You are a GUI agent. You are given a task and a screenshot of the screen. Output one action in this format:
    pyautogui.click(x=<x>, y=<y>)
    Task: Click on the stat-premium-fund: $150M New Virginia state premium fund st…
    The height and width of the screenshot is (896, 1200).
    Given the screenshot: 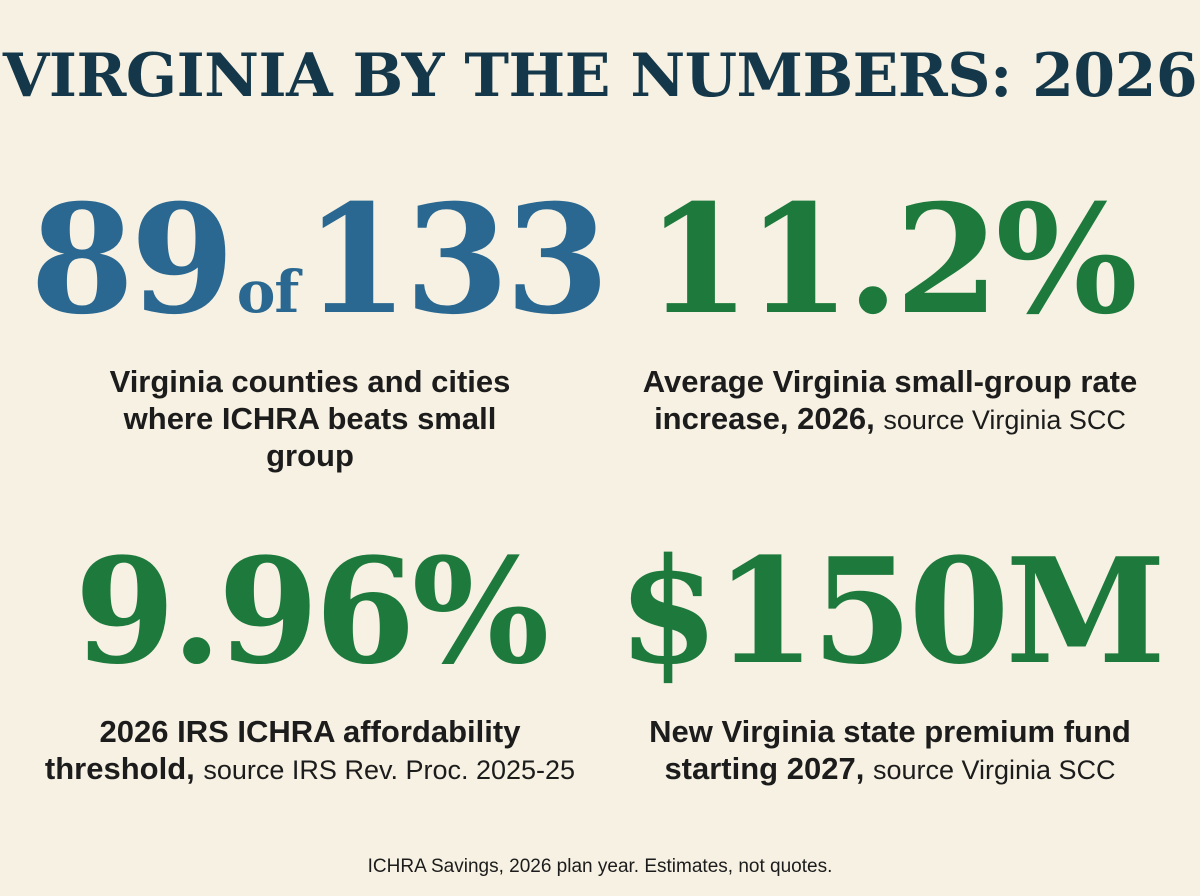 What is the action you would take?
    pyautogui.click(x=890, y=663)
    